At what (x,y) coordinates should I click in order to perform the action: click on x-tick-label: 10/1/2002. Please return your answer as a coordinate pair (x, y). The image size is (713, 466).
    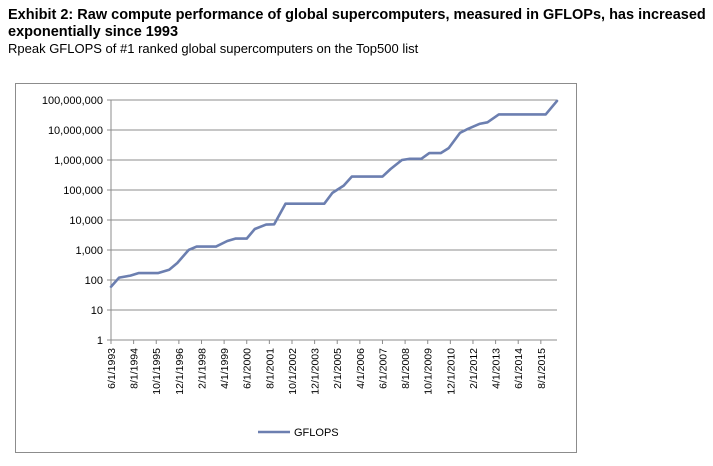
    Looking at the image, I should click on (293, 371).